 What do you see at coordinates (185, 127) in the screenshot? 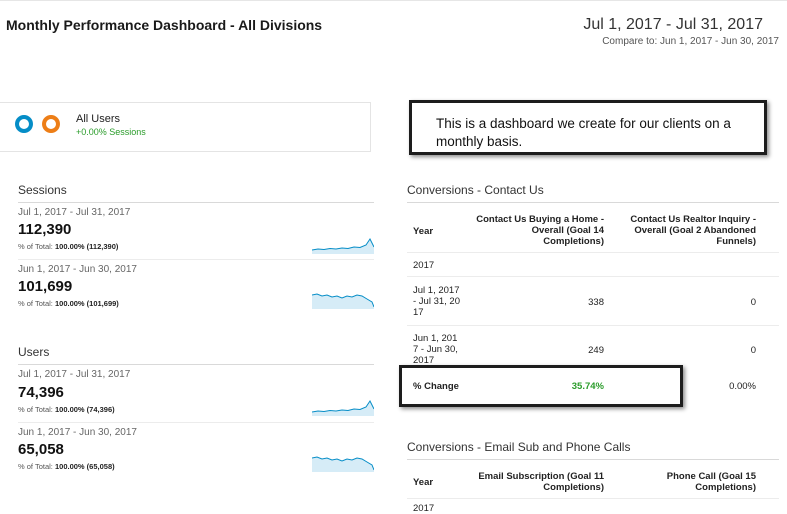
I see `segment-card: All Users +0.00% Sessions` at bounding box center [185, 127].